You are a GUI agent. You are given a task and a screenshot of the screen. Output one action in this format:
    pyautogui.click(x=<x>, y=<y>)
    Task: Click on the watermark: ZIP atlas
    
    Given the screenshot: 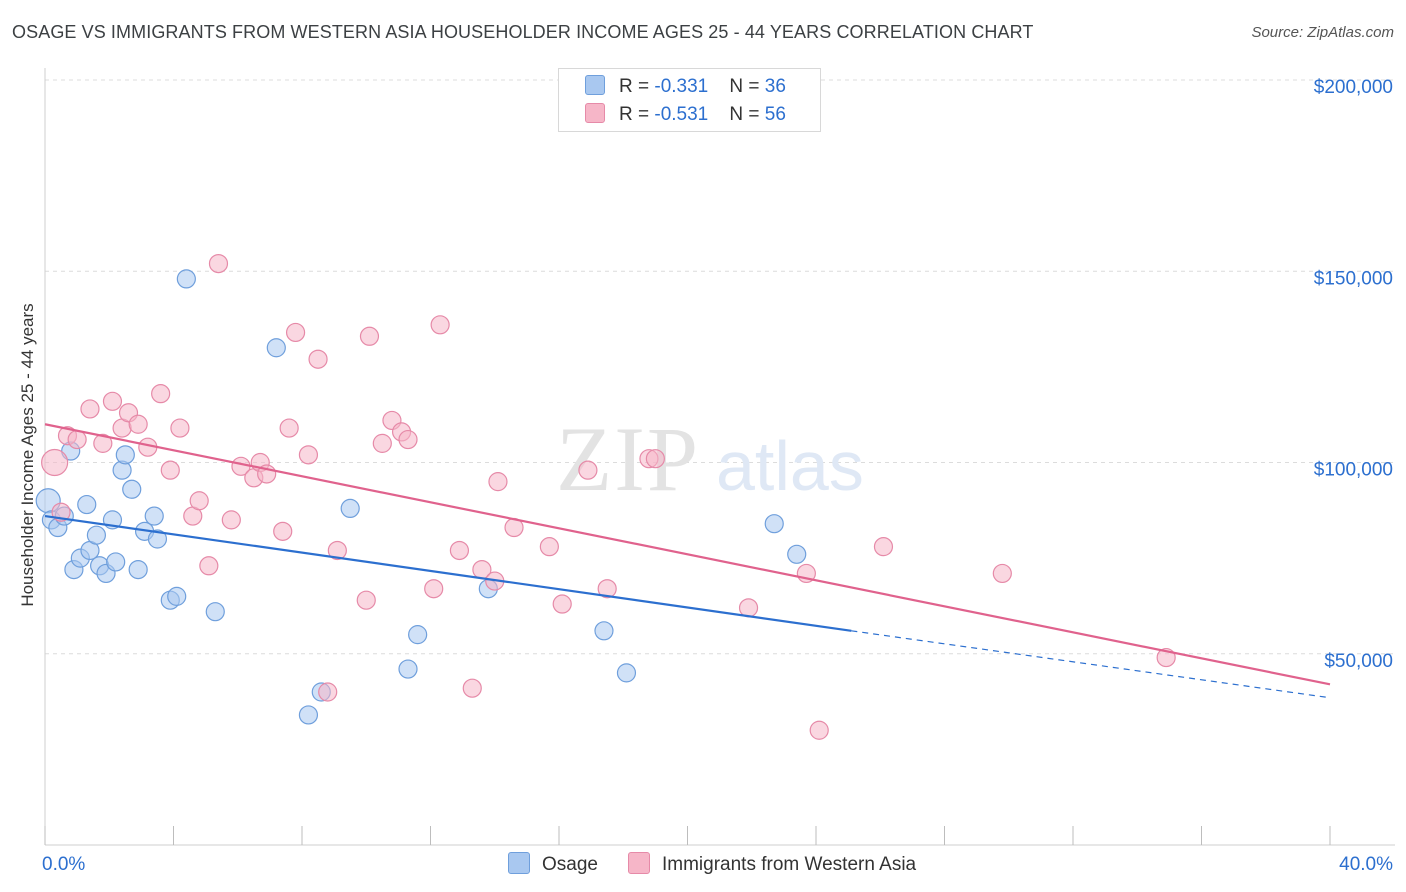 What is the action you would take?
    pyautogui.click(x=710, y=459)
    